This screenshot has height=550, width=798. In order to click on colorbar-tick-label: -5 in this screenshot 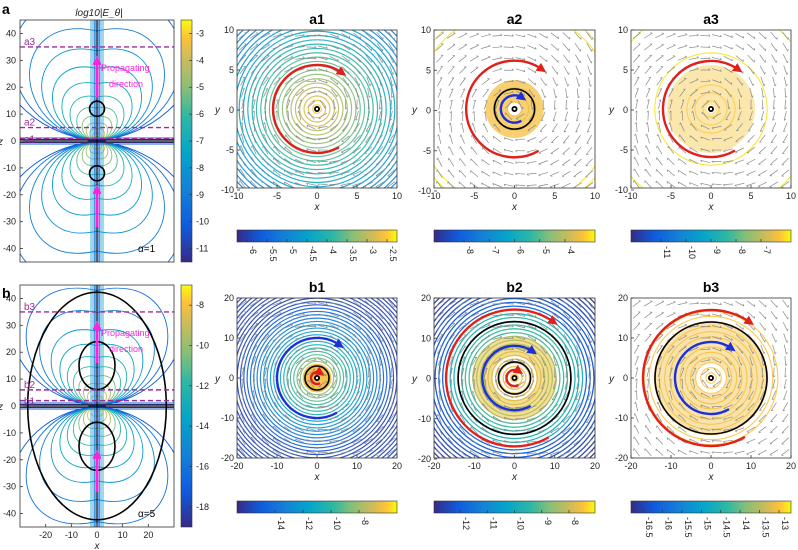, I will do `click(293, 250)`.